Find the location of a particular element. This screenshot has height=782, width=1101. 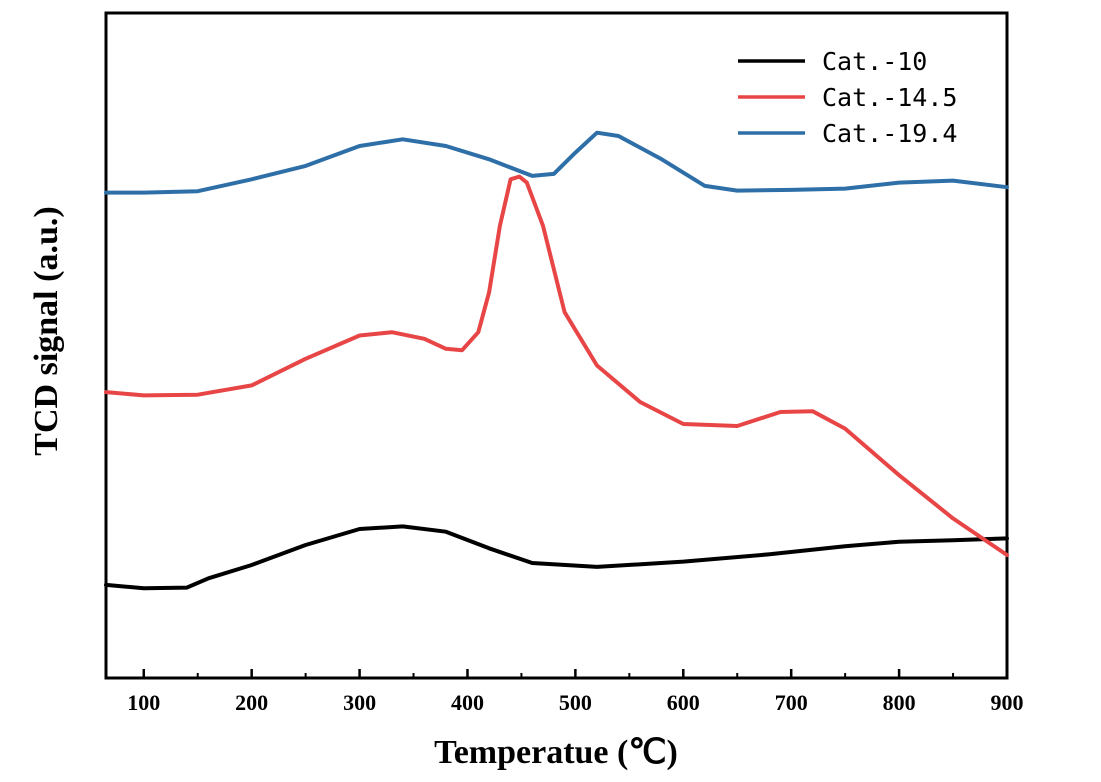

x-tick-label: 900 is located at coordinates (1007, 702).